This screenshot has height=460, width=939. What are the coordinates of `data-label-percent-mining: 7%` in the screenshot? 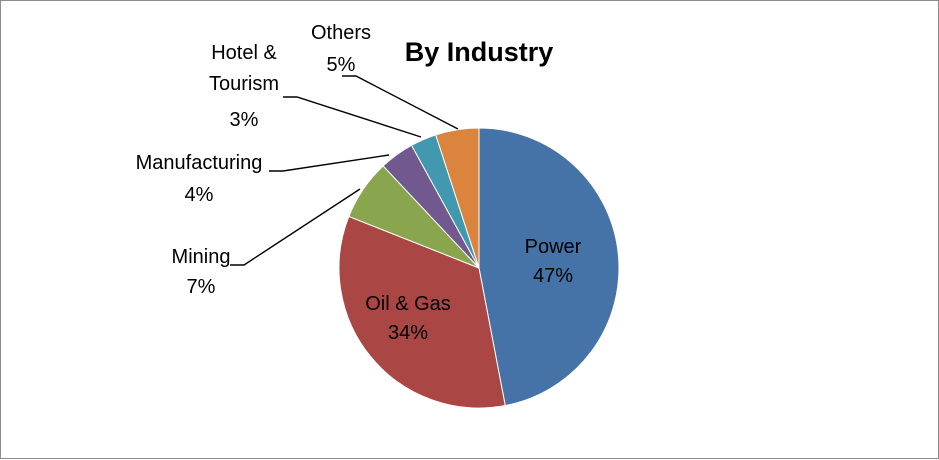 It's located at (201, 287).